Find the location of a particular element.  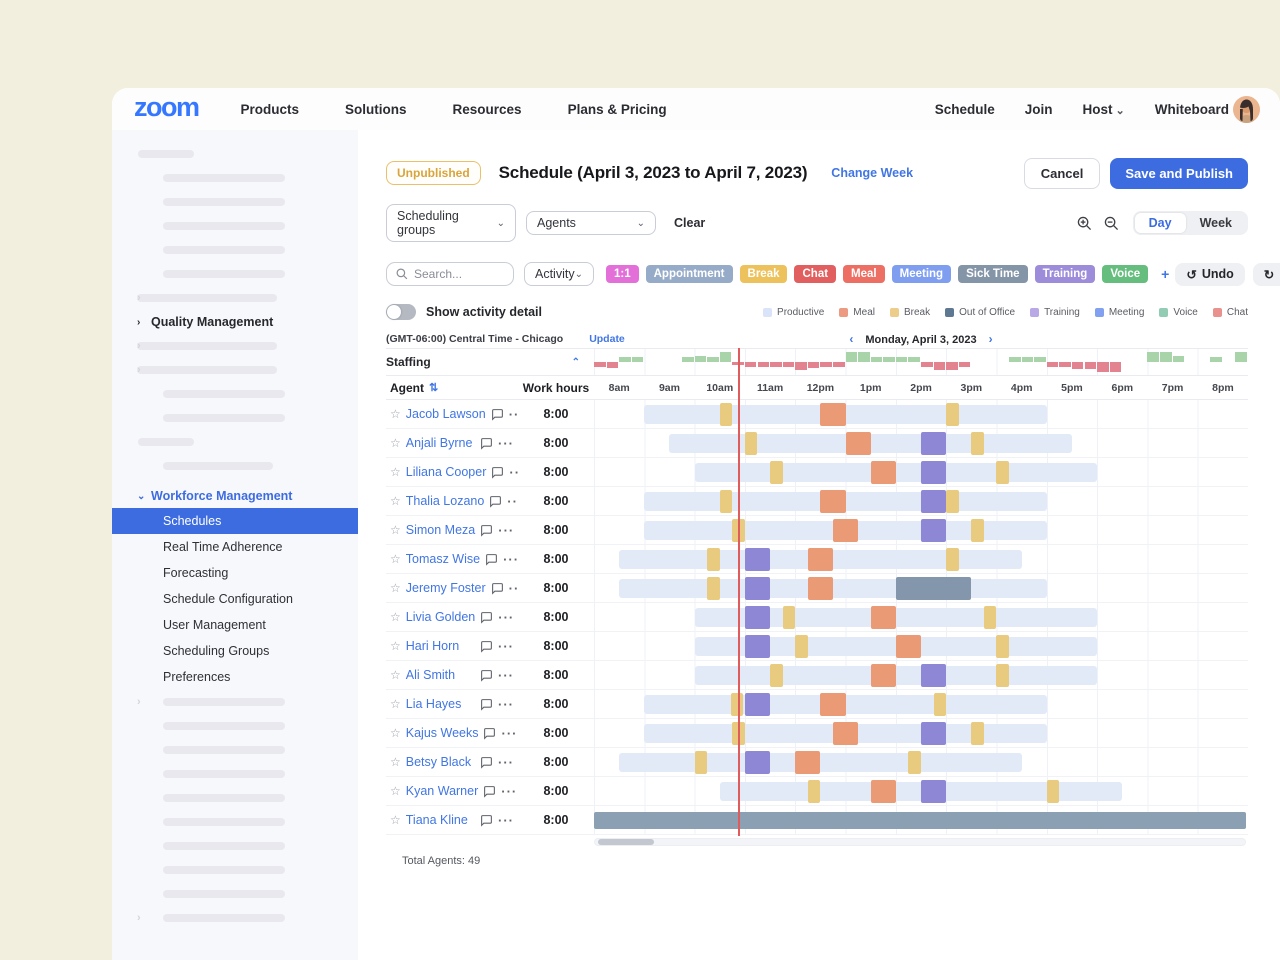

agent-name-link: Hari Horn is located at coordinates (432, 646).